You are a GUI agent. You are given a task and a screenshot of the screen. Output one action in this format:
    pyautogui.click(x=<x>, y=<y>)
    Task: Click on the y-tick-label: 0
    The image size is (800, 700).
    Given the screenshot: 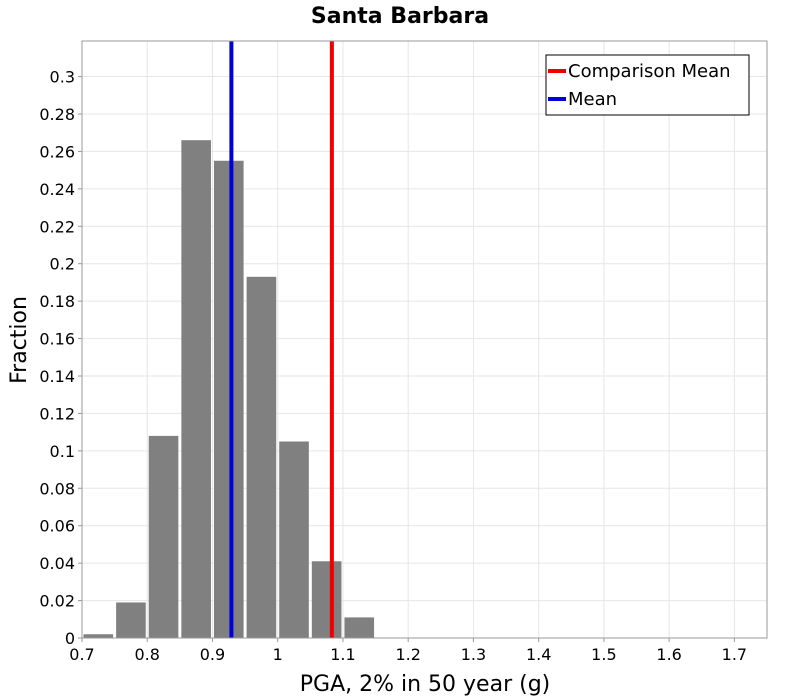 What is the action you would take?
    pyautogui.click(x=70, y=638)
    